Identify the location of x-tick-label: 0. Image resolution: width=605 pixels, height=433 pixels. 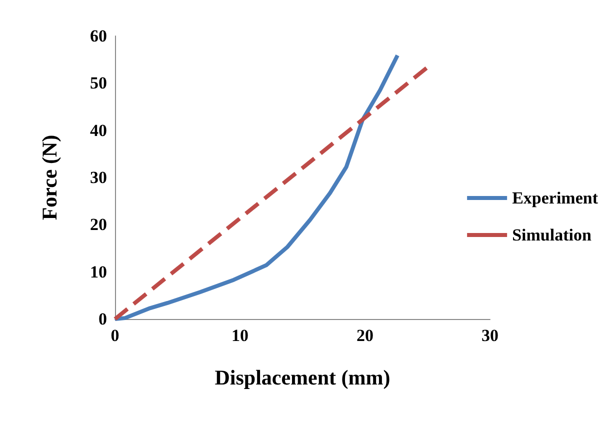
(115, 335).